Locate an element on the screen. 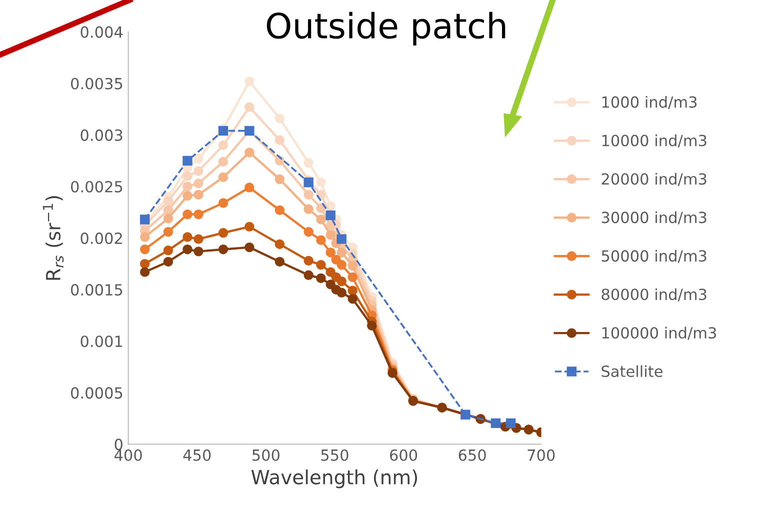  x-axis-title: Wavelength (nm) is located at coordinates (334, 478).